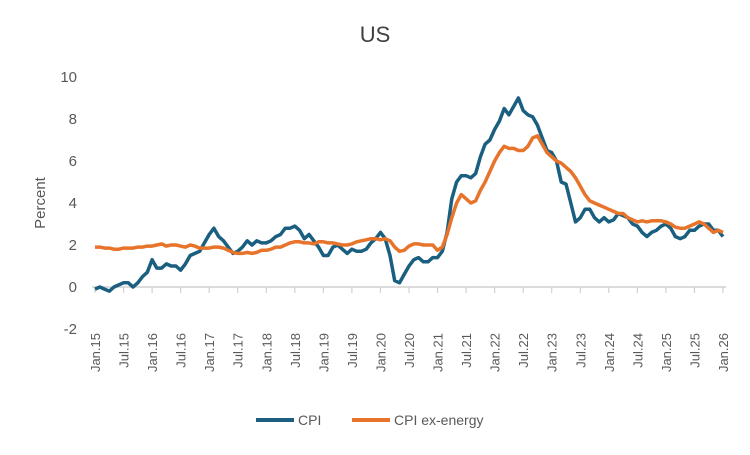 This screenshot has width=750, height=455. What do you see at coordinates (295, 350) in the screenshot?
I see `x-tick-label: Jul.18` at bounding box center [295, 350].